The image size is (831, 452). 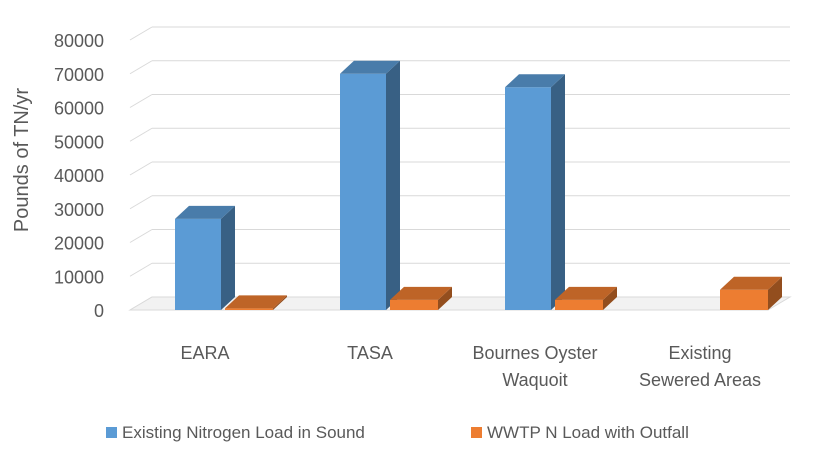 I want to click on legend-item: WWTP N Load with Outfall, so click(x=580, y=432).